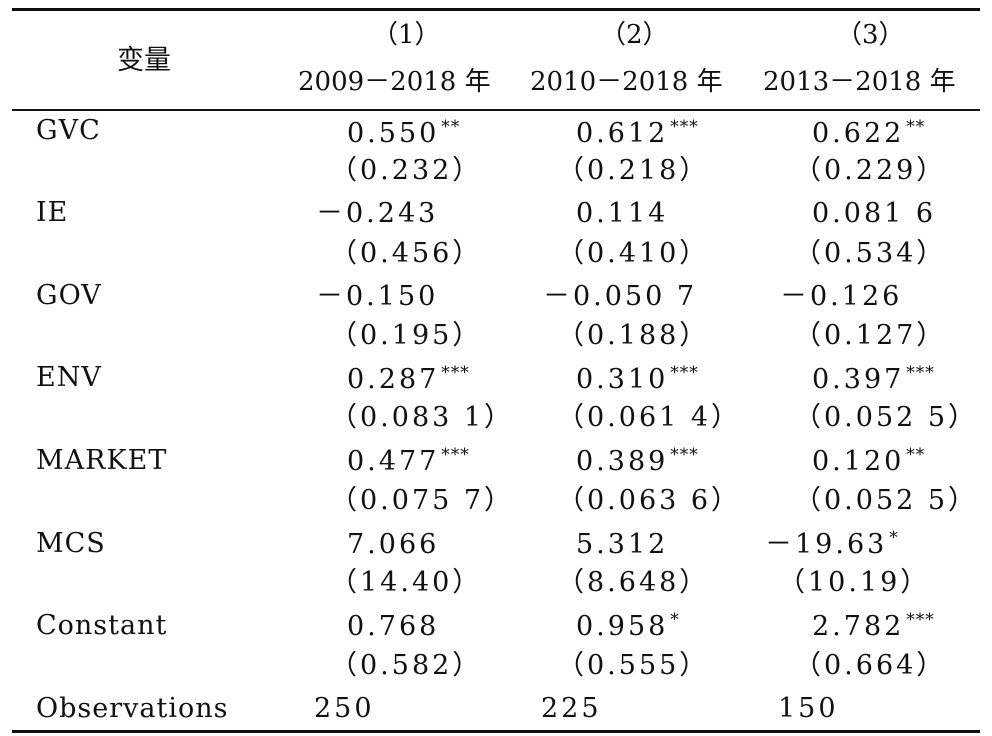 The width and height of the screenshot is (992, 736). What do you see at coordinates (393, 544) in the screenshot?
I see `coef-mcs-1: 7.066` at bounding box center [393, 544].